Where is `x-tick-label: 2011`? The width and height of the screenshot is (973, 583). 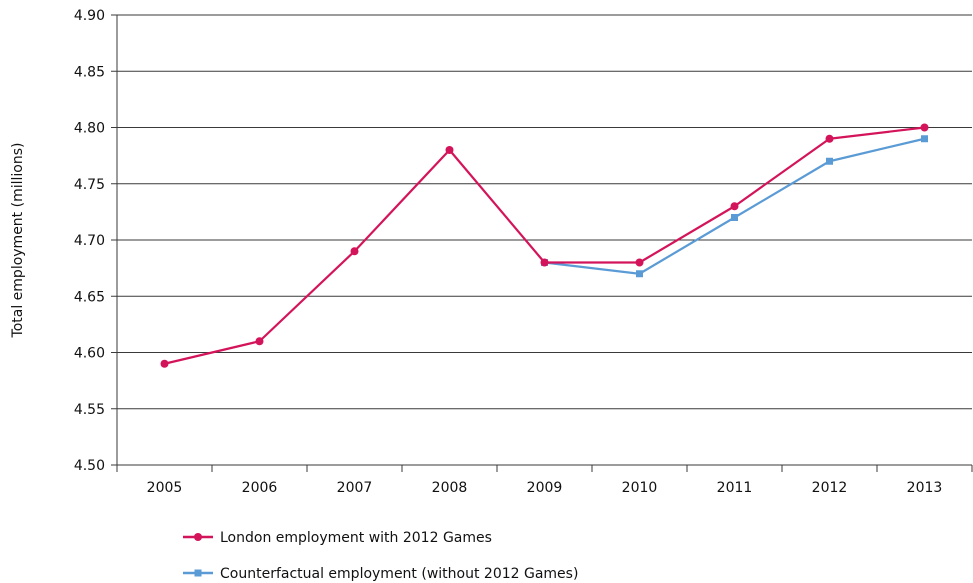 x-tick-label: 2011 is located at coordinates (735, 488).